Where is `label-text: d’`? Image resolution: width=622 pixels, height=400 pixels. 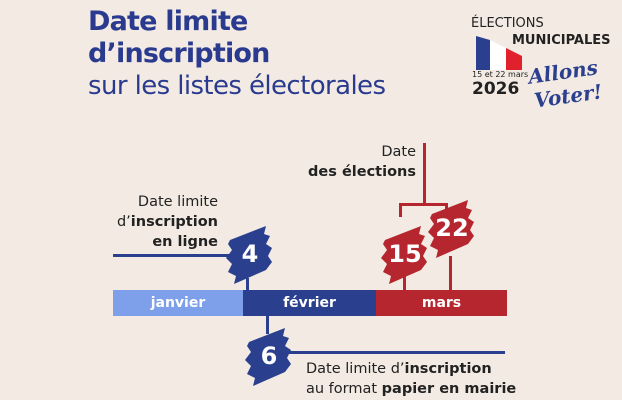 label-text: d’ is located at coordinates (123, 222).